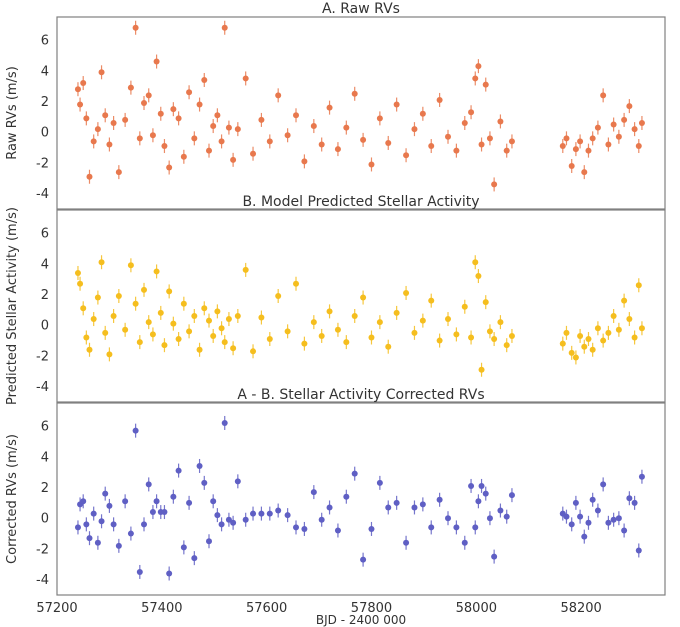 The width and height of the screenshot is (680, 627). I want to click on panel-title: B. Model Predicted Stellar Activity, so click(360, 202).